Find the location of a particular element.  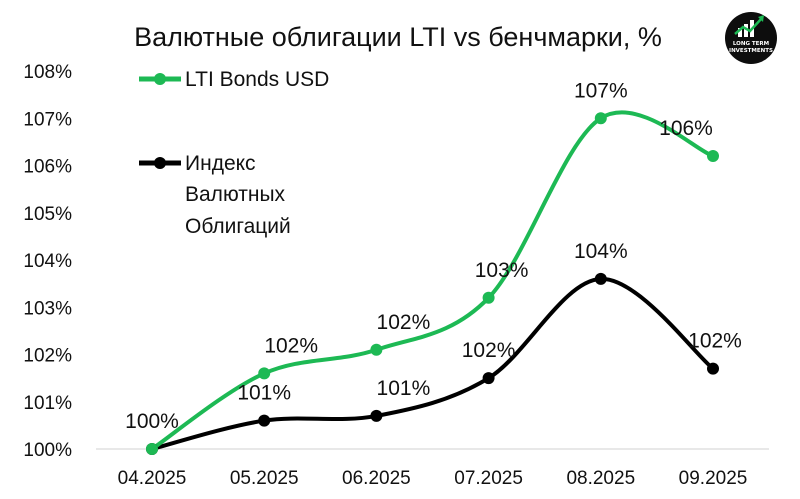

legend-marker-green is located at coordinates (160, 79).